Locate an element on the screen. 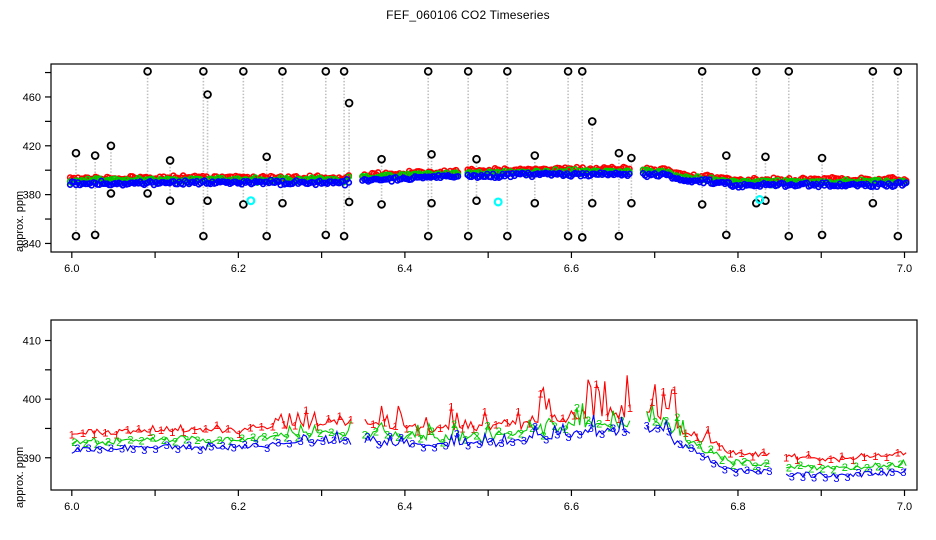 The height and width of the screenshot is (540, 936). bottom-series-1-line is located at coordinates (489, 419).